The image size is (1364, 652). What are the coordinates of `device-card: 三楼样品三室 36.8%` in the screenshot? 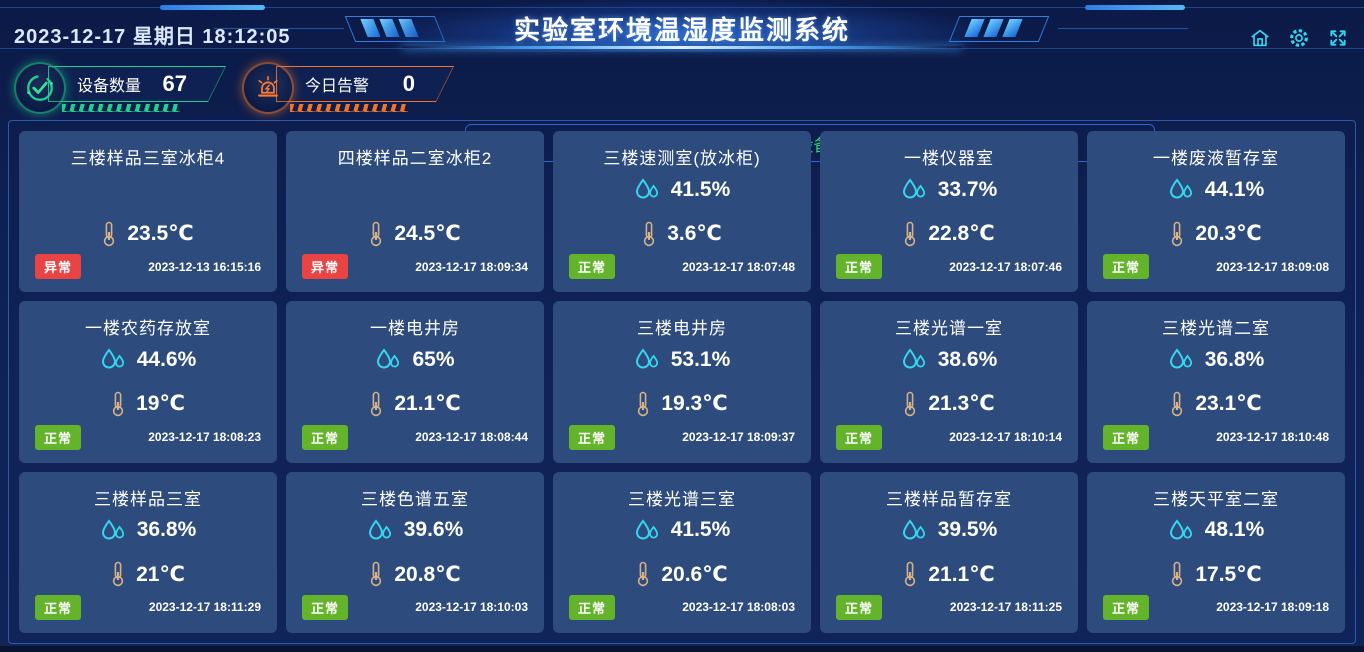 It's located at (148, 552).